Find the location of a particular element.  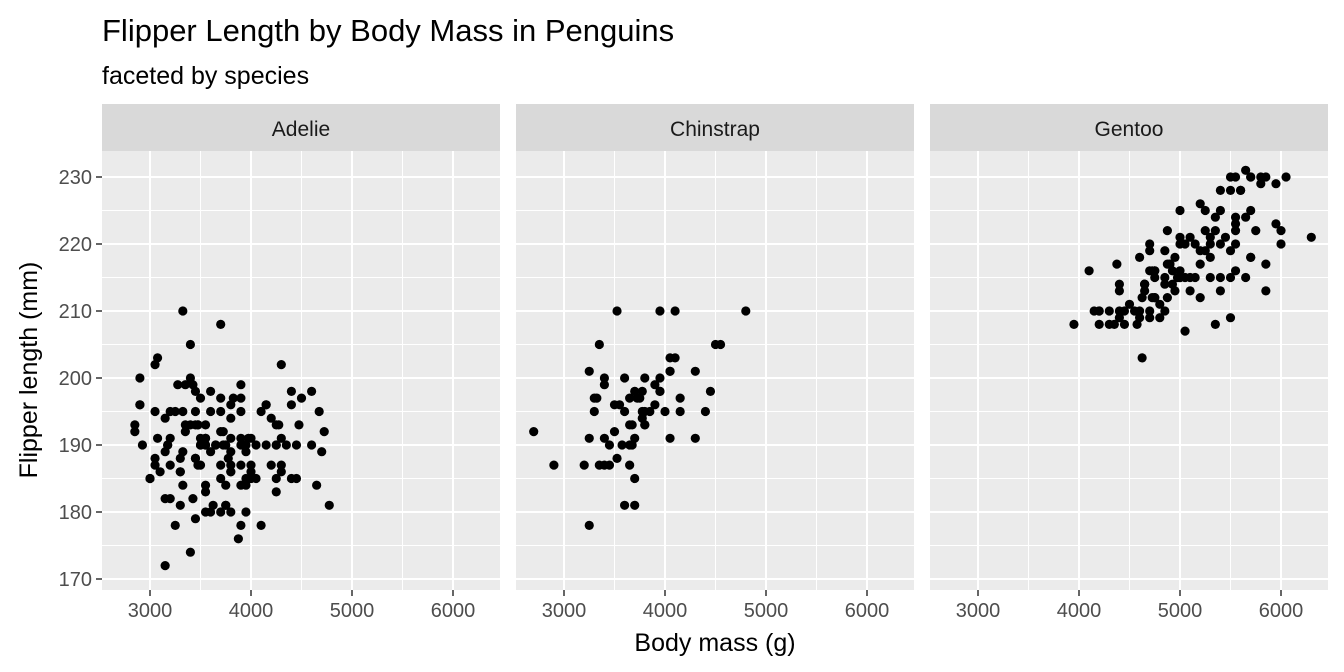

y-tick-label: 220 is located at coordinates (75, 245).